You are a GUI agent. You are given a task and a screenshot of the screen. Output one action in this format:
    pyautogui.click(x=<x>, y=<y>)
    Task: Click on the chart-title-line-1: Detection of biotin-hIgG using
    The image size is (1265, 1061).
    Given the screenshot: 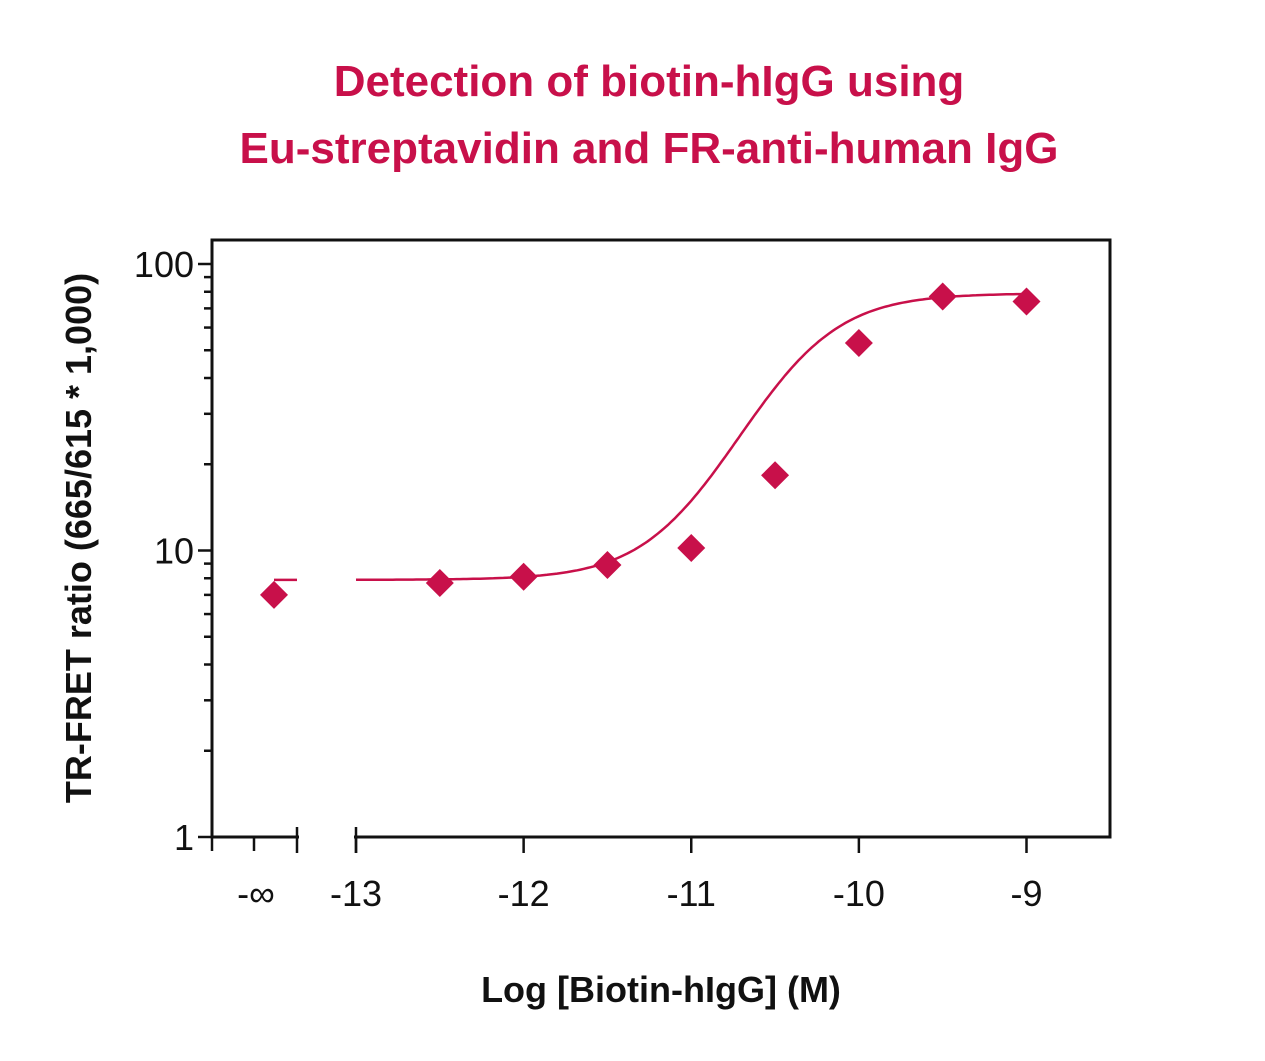 What is the action you would take?
    pyautogui.click(x=649, y=81)
    